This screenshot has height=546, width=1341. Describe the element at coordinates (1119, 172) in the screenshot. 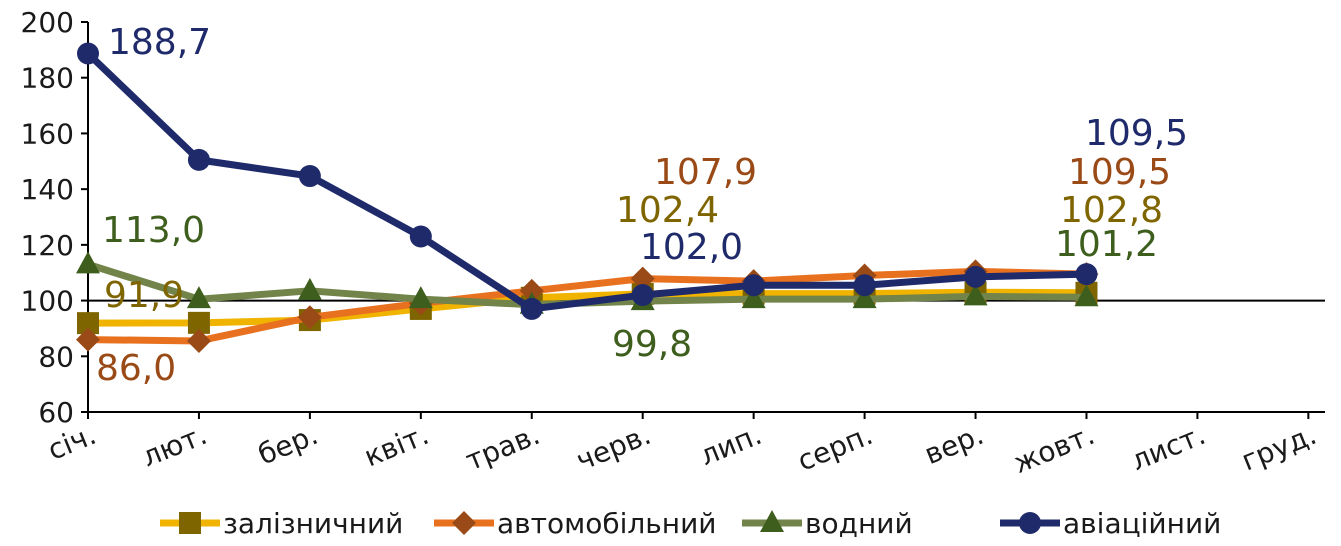

I see `data-label-автомобільний: 109,5` at that location.